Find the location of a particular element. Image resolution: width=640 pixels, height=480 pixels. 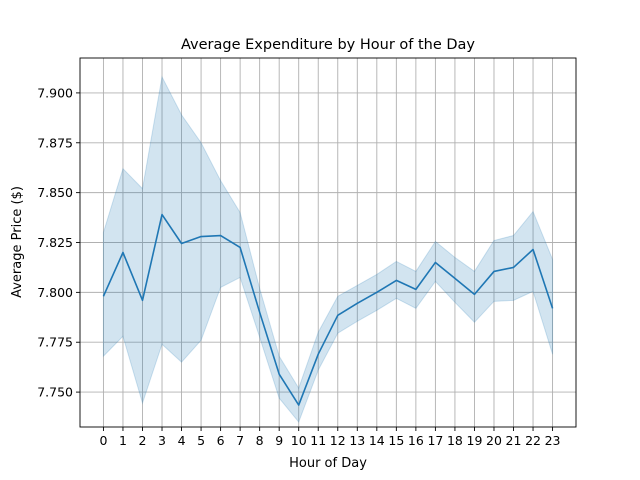

x-tick-label: 14 is located at coordinates (377, 440).